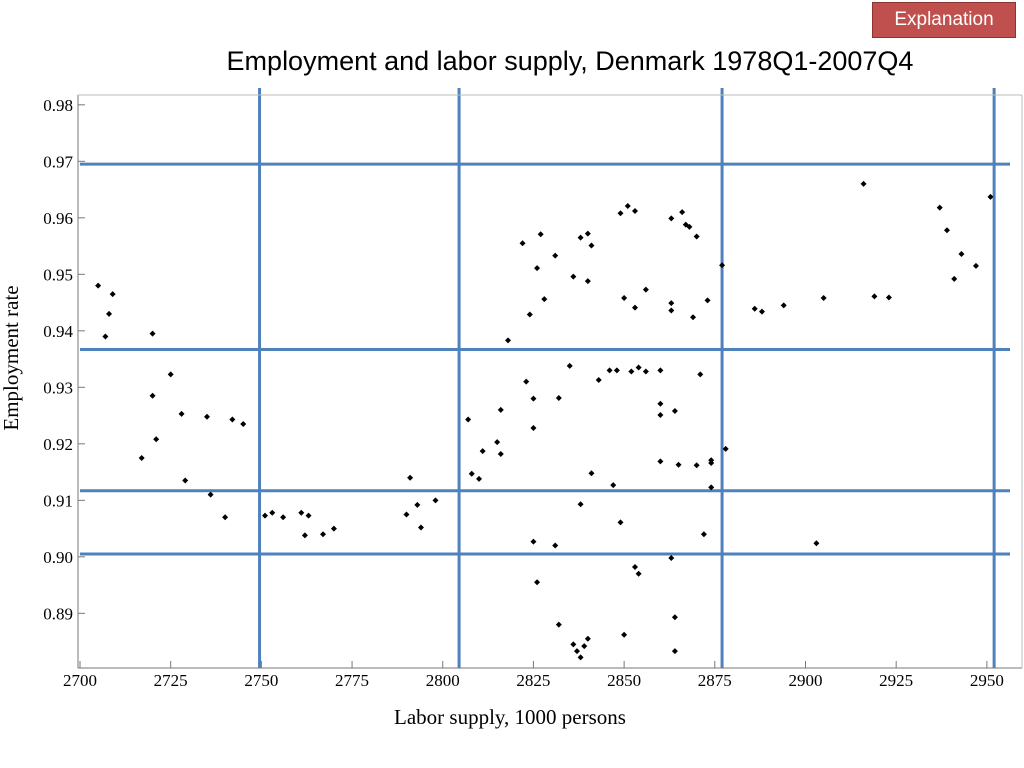 The height and width of the screenshot is (768, 1024). What do you see at coordinates (58, 161) in the screenshot?
I see `y-tick-label: 0.97` at bounding box center [58, 161].